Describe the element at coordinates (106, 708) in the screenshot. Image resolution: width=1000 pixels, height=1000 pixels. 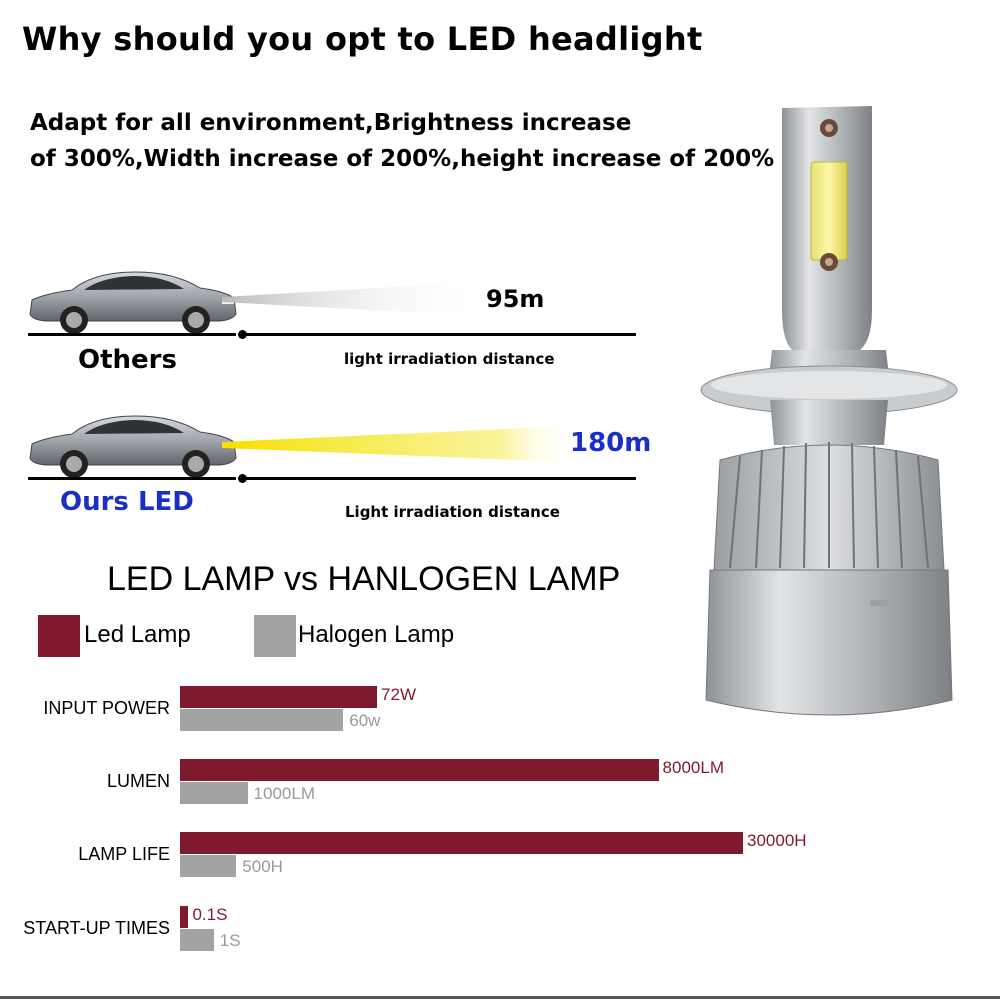
I see `category-label: INPUT POWER` at that location.